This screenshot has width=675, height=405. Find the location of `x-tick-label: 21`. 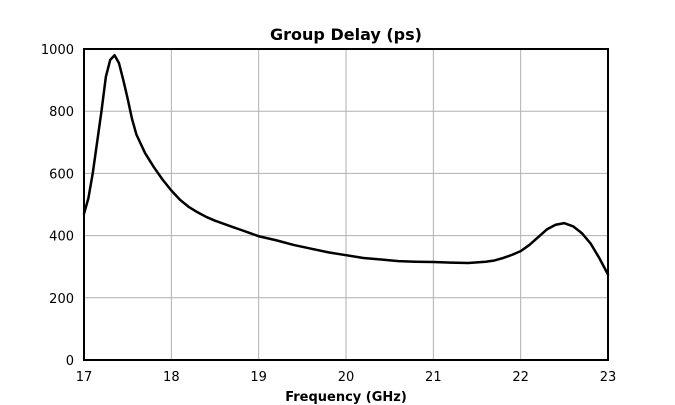

x-tick-label: 21 is located at coordinates (433, 377).